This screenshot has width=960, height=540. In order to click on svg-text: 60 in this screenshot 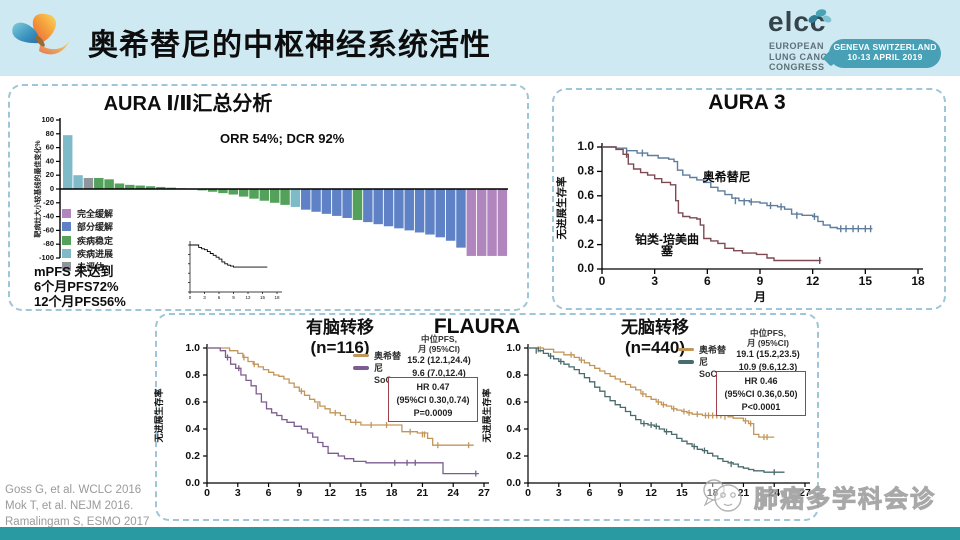, I will do `click(50, 147)`.